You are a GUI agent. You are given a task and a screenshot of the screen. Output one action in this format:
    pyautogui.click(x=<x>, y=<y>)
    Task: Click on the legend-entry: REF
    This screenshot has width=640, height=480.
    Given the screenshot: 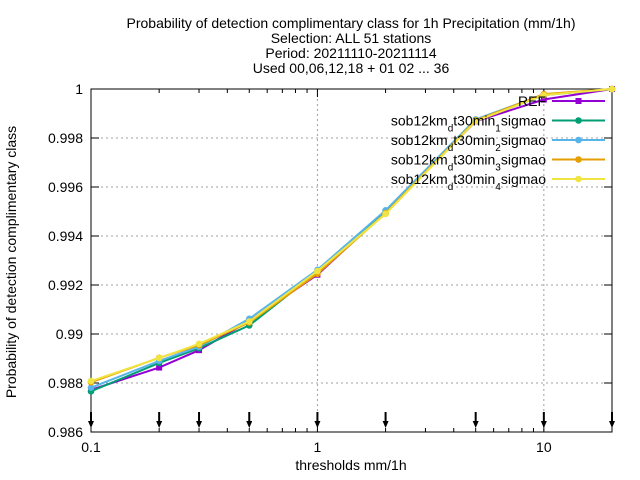 What is the action you would take?
    pyautogui.click(x=561, y=101)
    